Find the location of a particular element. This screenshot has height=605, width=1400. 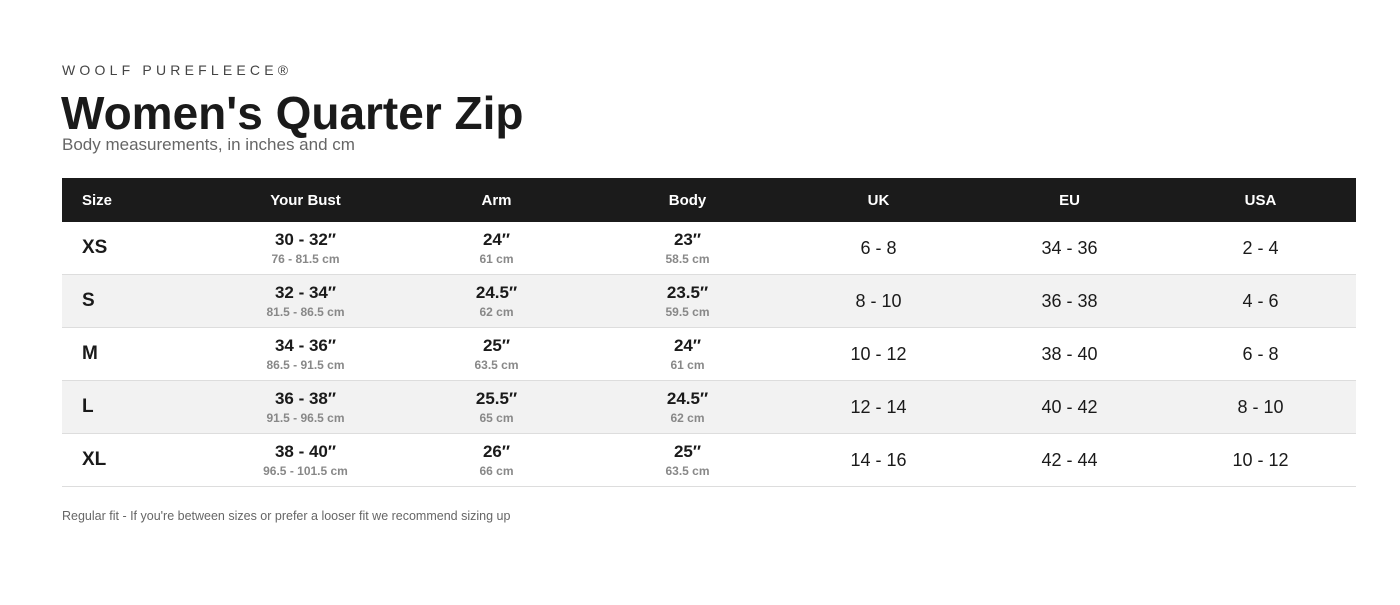

size-conversion: 34 - 36 is located at coordinates (1069, 247).